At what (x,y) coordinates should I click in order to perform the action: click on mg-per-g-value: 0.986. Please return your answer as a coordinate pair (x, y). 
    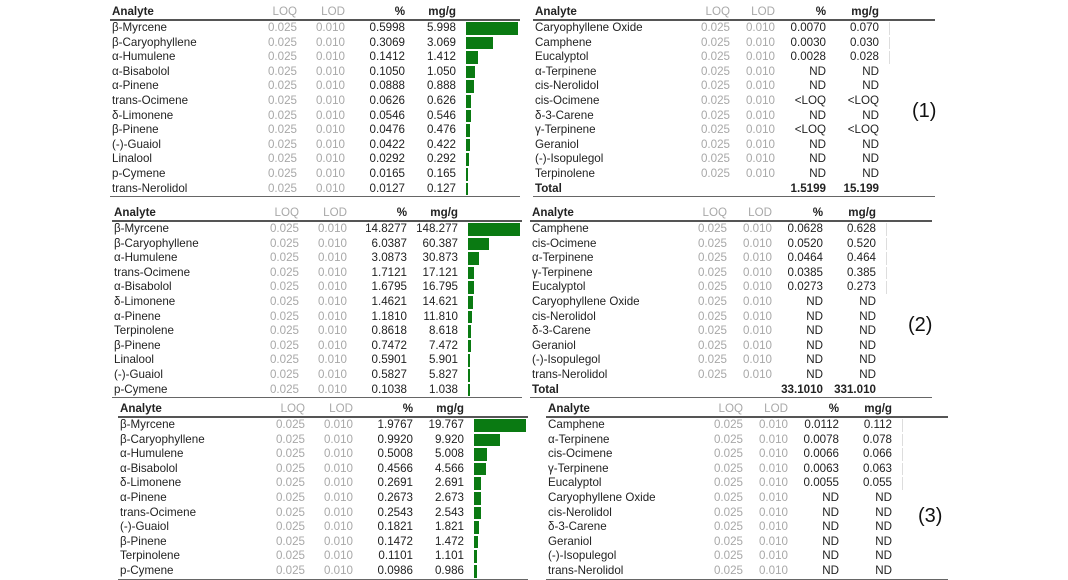
    Looking at the image, I should click on (449, 570).